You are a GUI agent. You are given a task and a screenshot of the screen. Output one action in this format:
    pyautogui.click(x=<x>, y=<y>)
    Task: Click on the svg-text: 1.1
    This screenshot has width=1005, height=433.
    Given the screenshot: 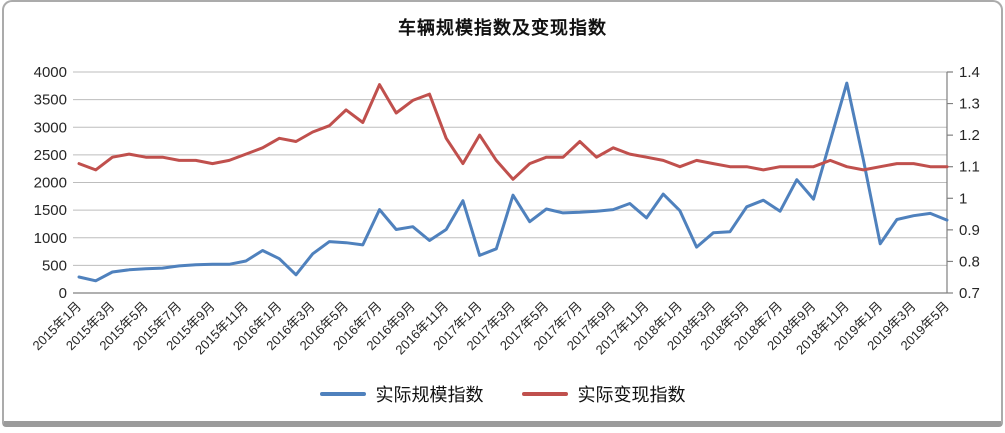 What is the action you would take?
    pyautogui.click(x=969, y=167)
    